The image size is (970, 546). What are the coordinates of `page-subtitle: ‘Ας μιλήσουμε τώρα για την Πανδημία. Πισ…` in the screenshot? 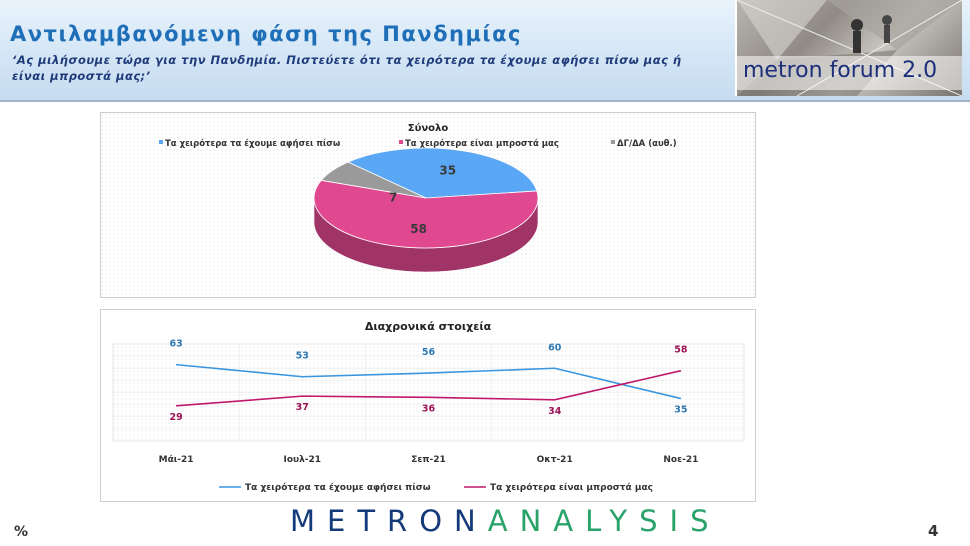 It's located at (347, 68).